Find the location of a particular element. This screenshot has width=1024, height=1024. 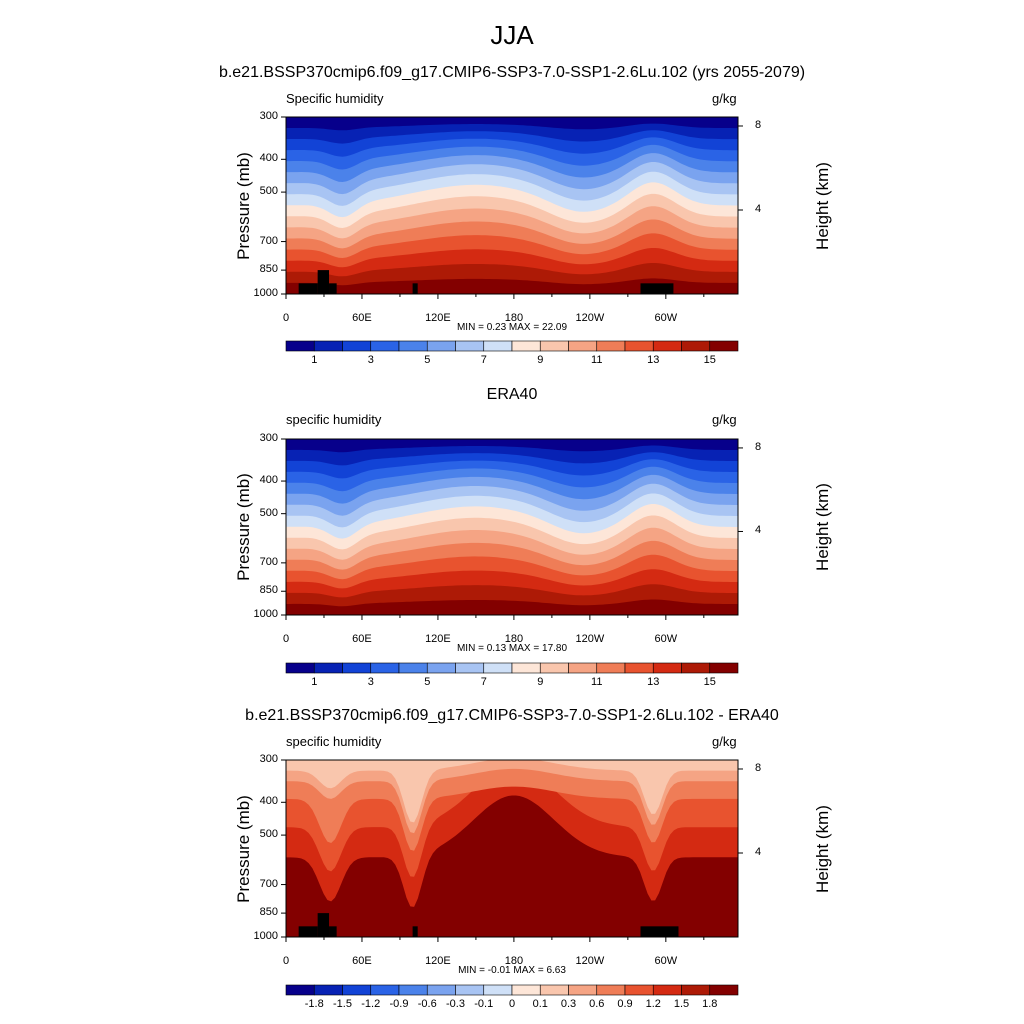

panel-left-label-model: Specific humidity is located at coordinates (335, 98).